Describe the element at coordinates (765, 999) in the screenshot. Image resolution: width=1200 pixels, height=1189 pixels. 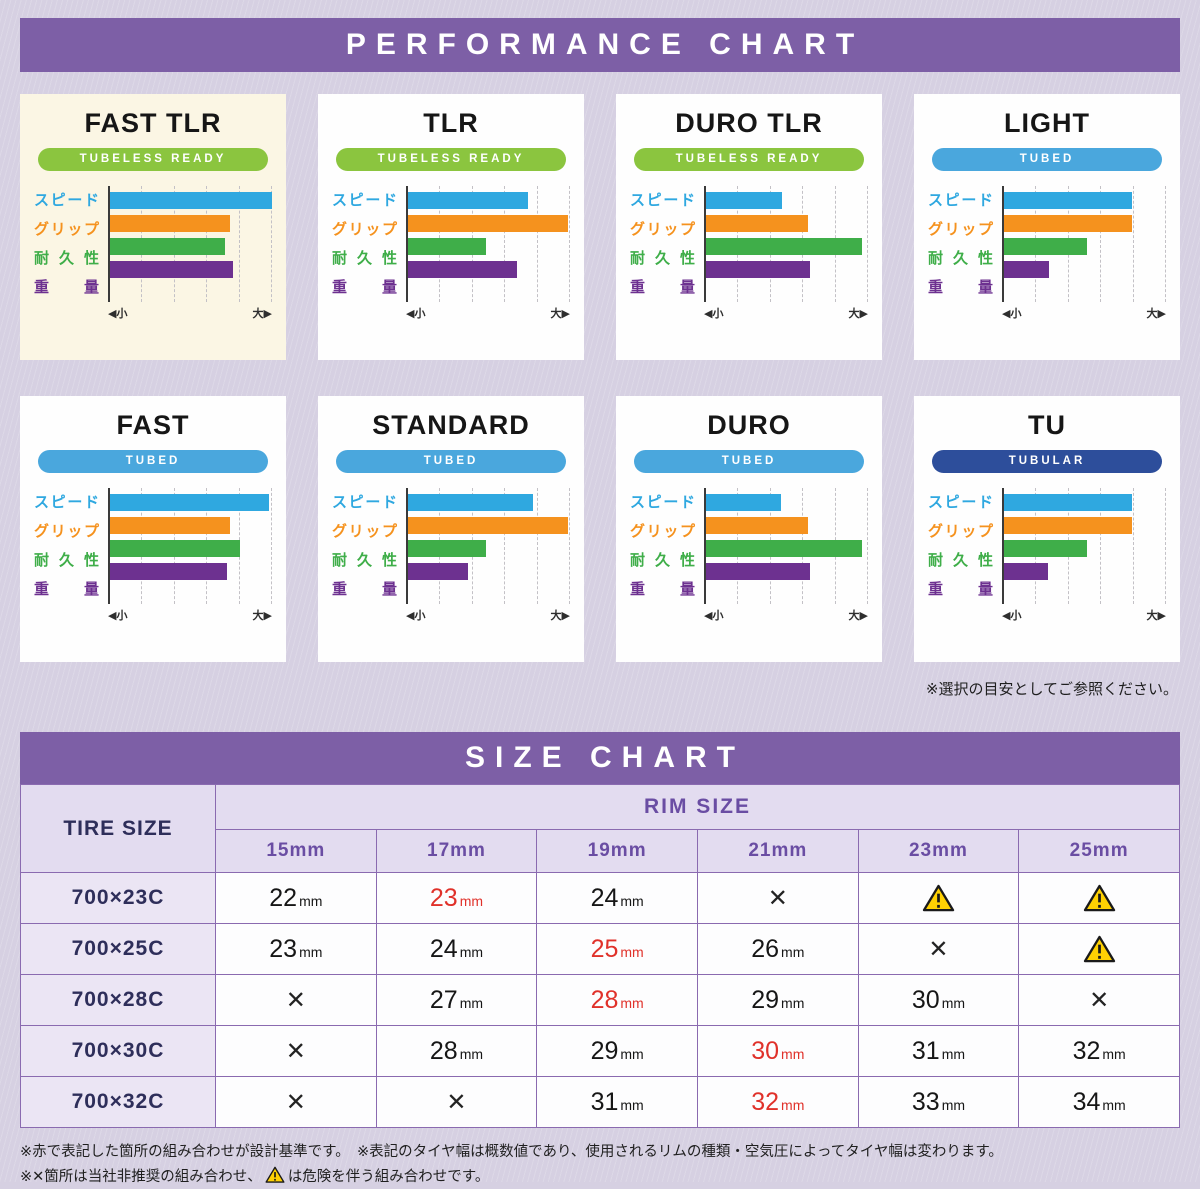
I see `width-number: 29` at that location.